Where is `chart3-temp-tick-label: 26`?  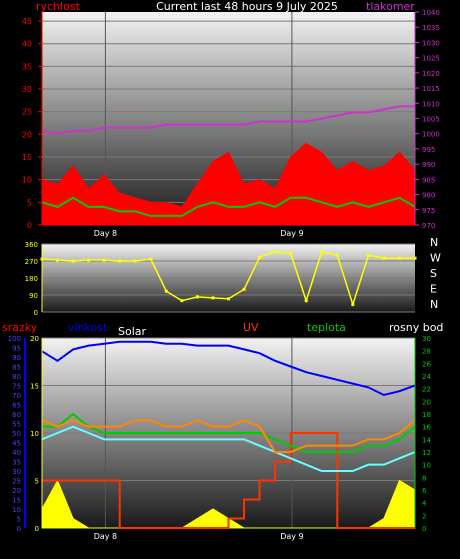 chart3-temp-tick-label: 26 is located at coordinates (426, 364).